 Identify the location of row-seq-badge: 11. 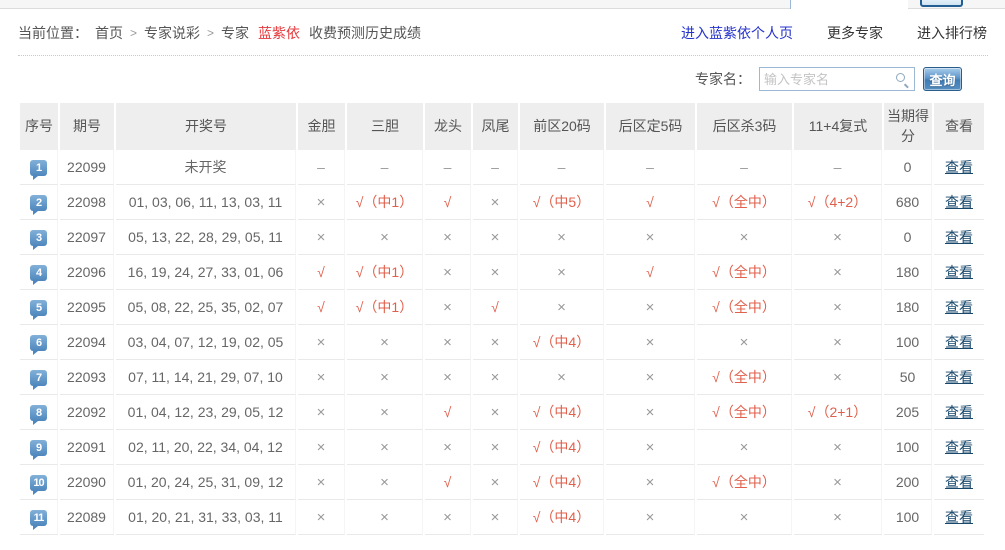
(38, 520).